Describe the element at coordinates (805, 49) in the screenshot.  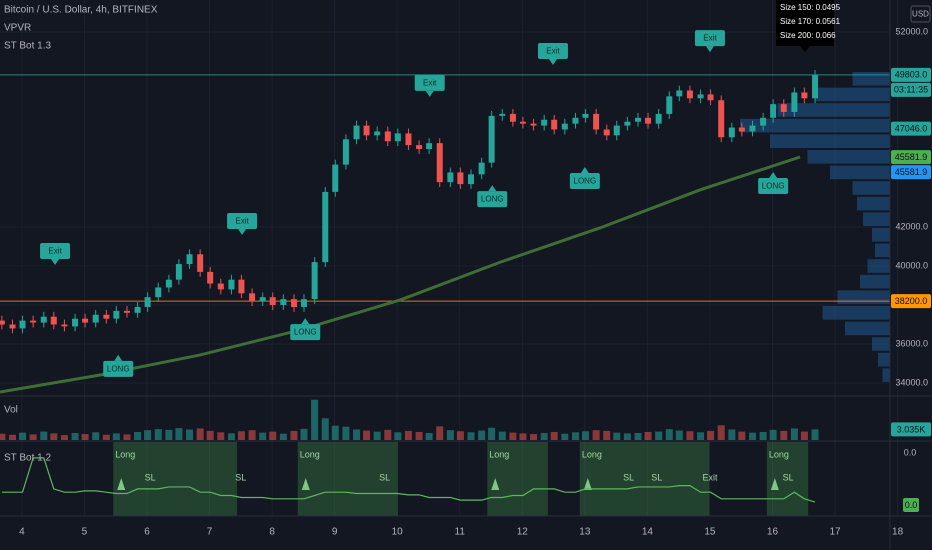
I see `tooltip-pointer` at that location.